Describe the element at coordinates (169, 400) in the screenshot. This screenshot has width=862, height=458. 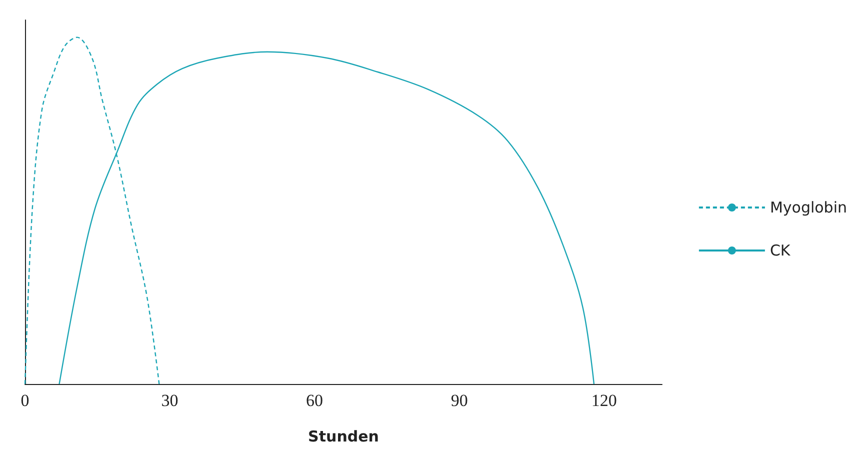
I see `x-tick-label: 30` at that location.